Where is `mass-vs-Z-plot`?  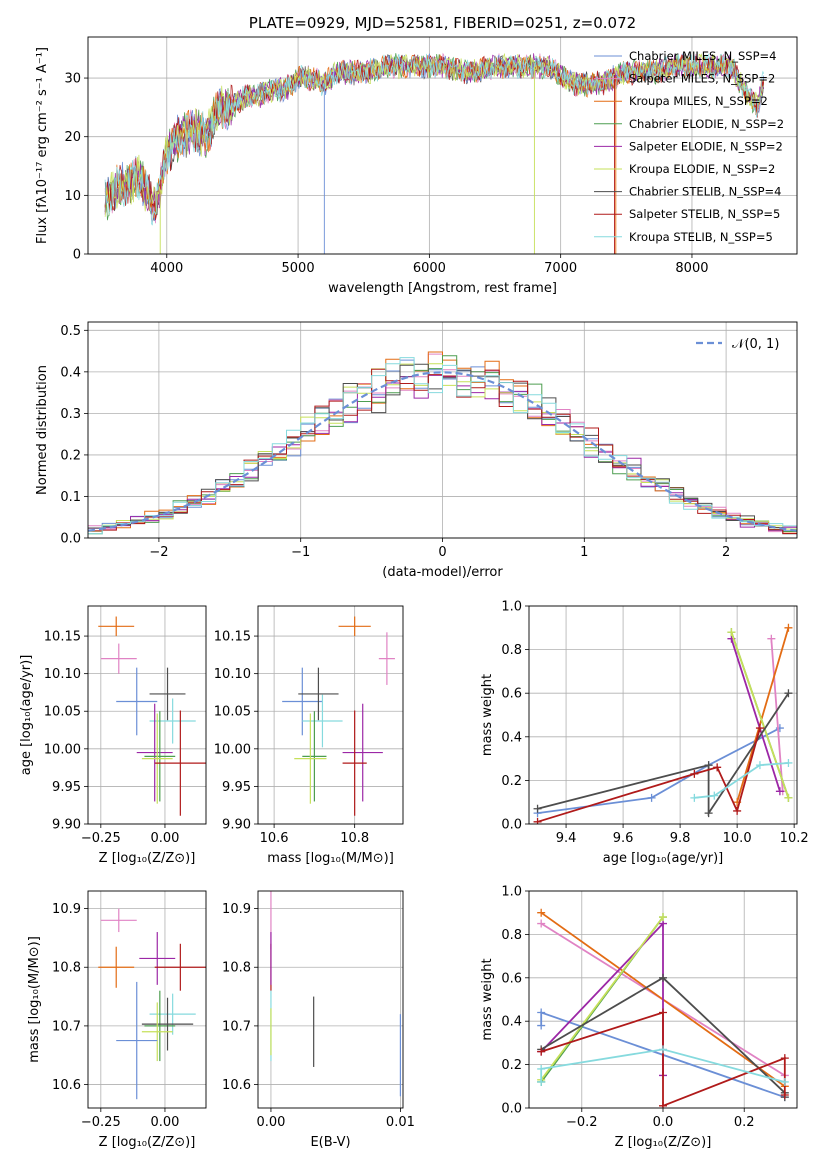
mass-vs-Z-plot is located at coordinates (152, 1004).